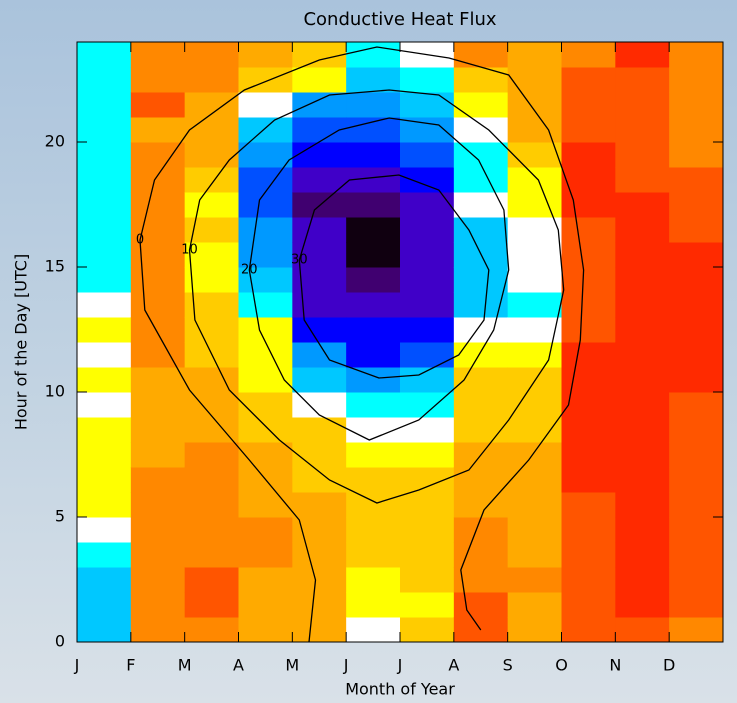  Describe the element at coordinates (77, 665) in the screenshot. I see `x-tick-label: J` at that location.